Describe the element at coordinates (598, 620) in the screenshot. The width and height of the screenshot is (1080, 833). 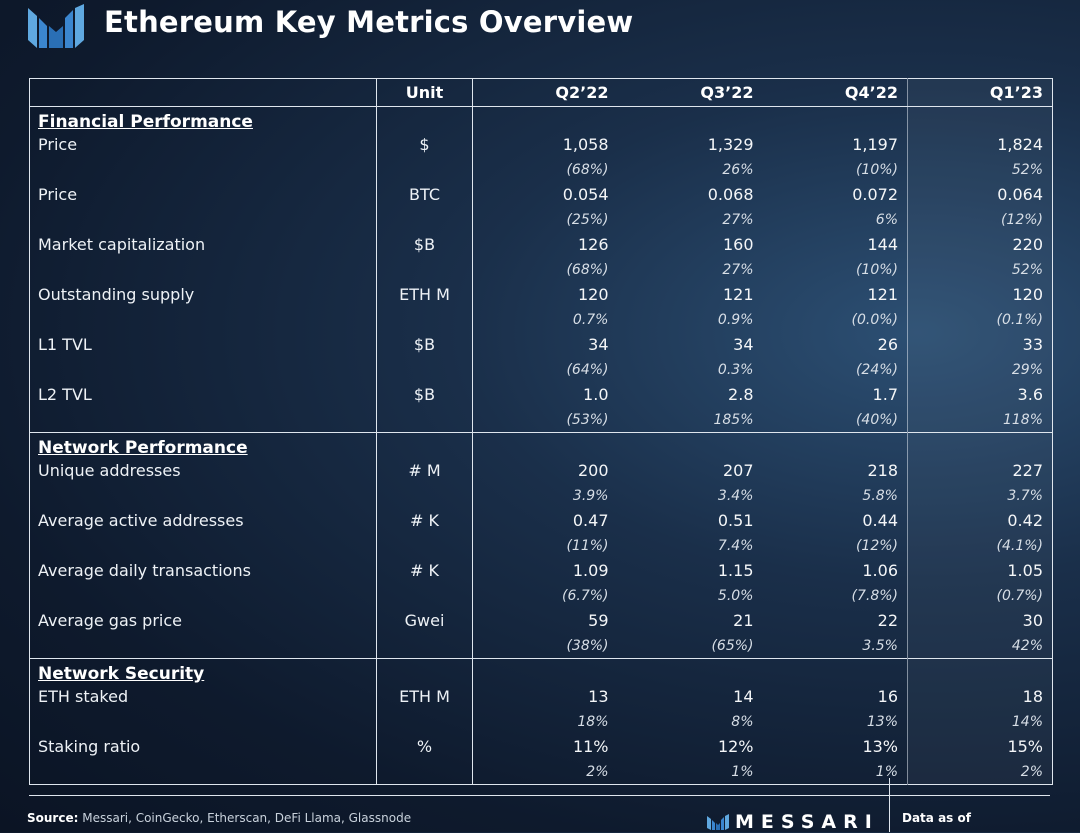
I see `metric-value: 59` at that location.